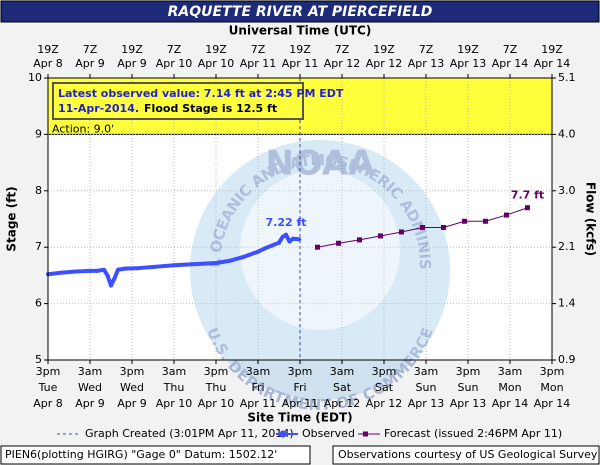  I want to click on y2-tick-label: 4.0, so click(567, 133).